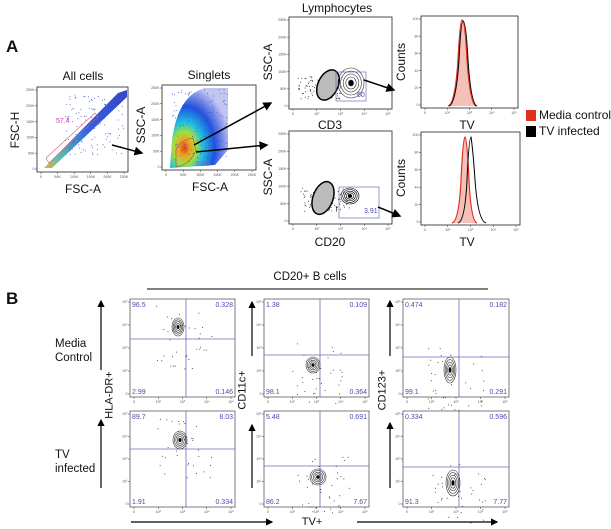 This screenshot has width=611, height=529. What do you see at coordinates (330, 242) in the screenshot?
I see `cd20-plot-xlabel: CD20` at bounding box center [330, 242].